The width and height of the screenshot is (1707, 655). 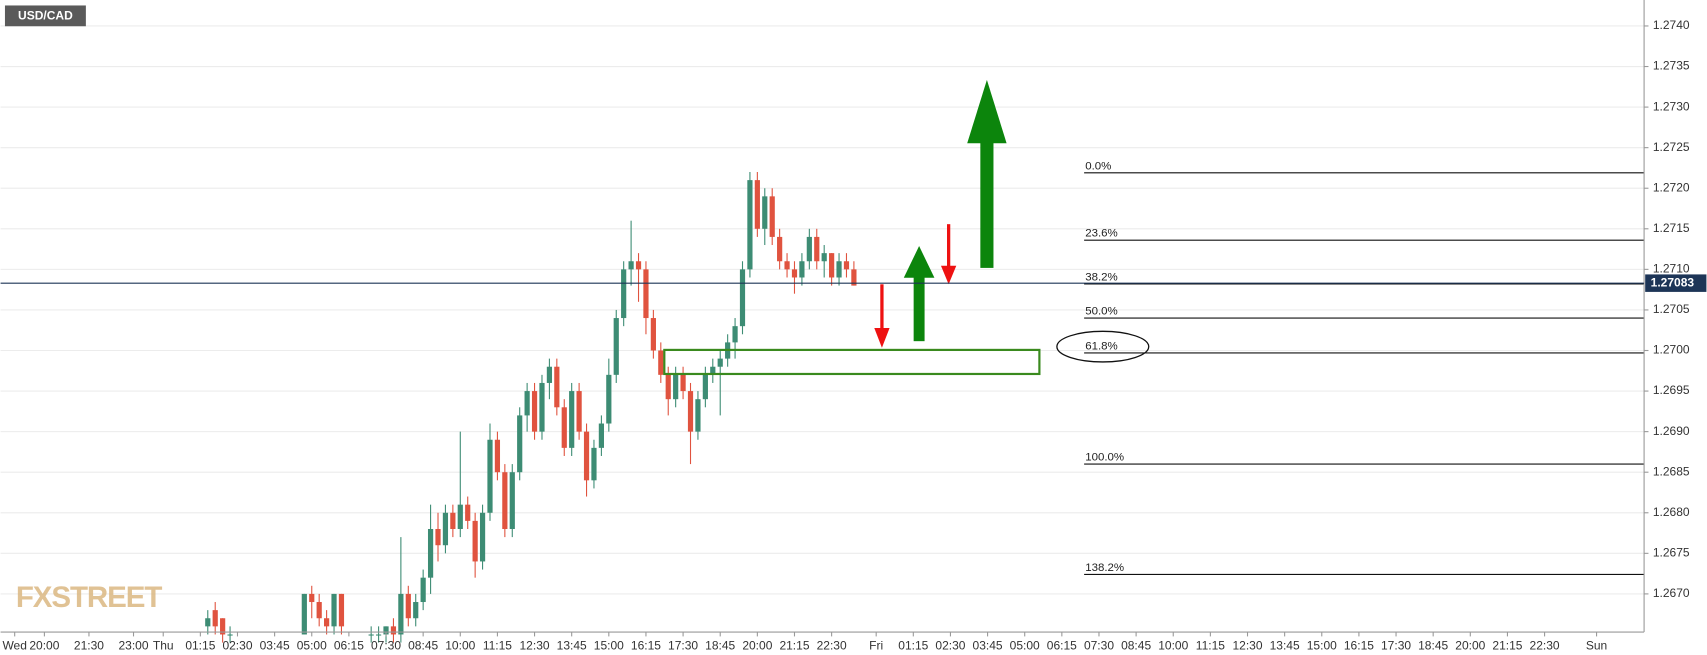 What do you see at coordinates (852, 362) in the screenshot?
I see `support-box` at bounding box center [852, 362].